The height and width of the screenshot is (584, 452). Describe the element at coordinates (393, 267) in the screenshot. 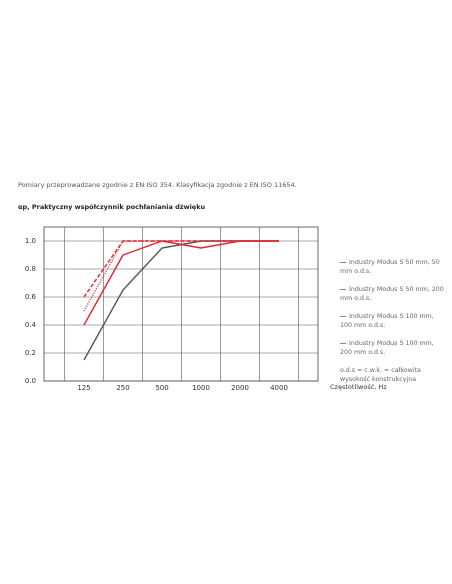

I see `legend-entry: Industry Modus S 50 mm, 50 mm o.d.s.` at that location.